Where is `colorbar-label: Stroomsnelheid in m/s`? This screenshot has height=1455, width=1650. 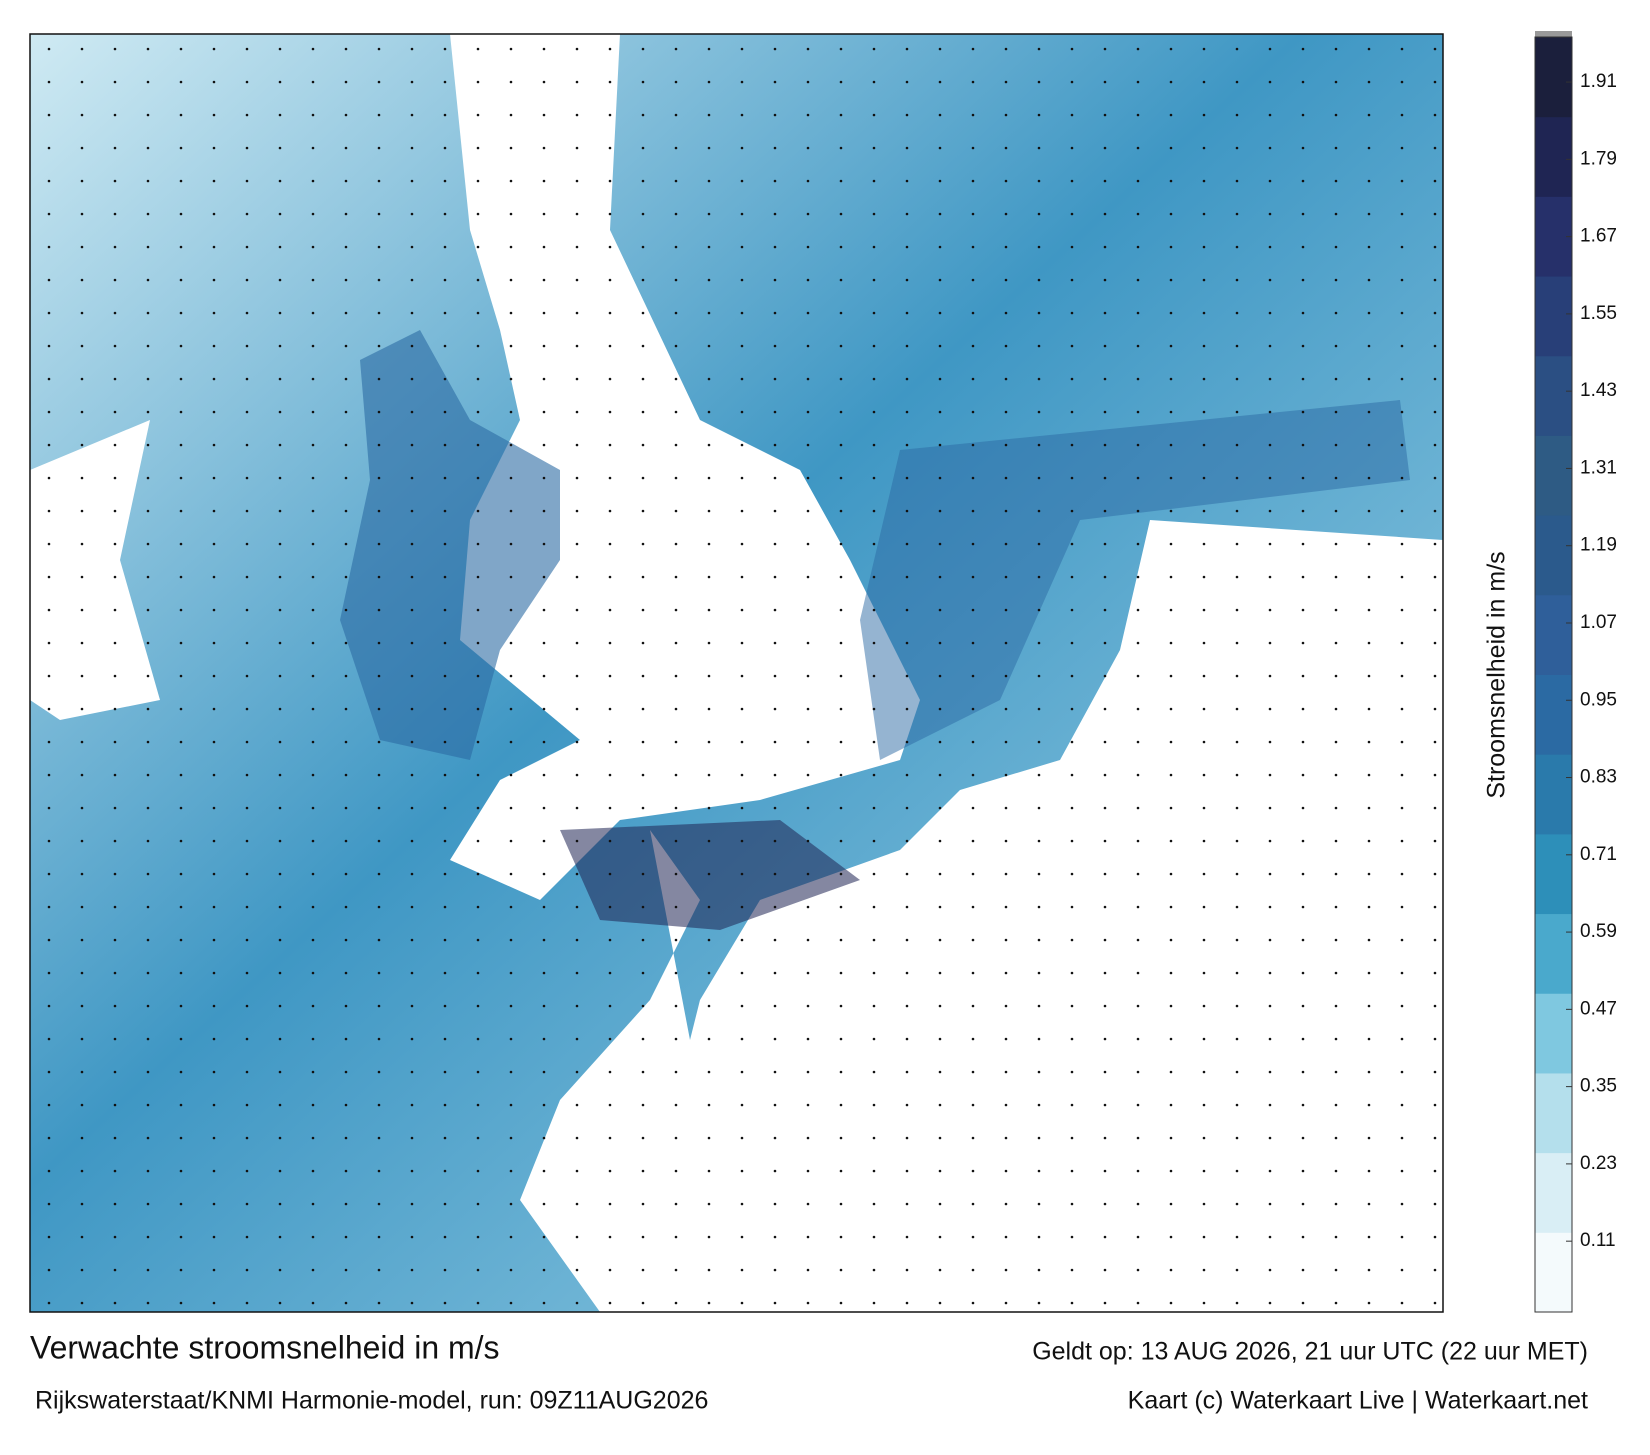 colorbar-label: Stroomsnelheid in m/s is located at coordinates (1497, 674).